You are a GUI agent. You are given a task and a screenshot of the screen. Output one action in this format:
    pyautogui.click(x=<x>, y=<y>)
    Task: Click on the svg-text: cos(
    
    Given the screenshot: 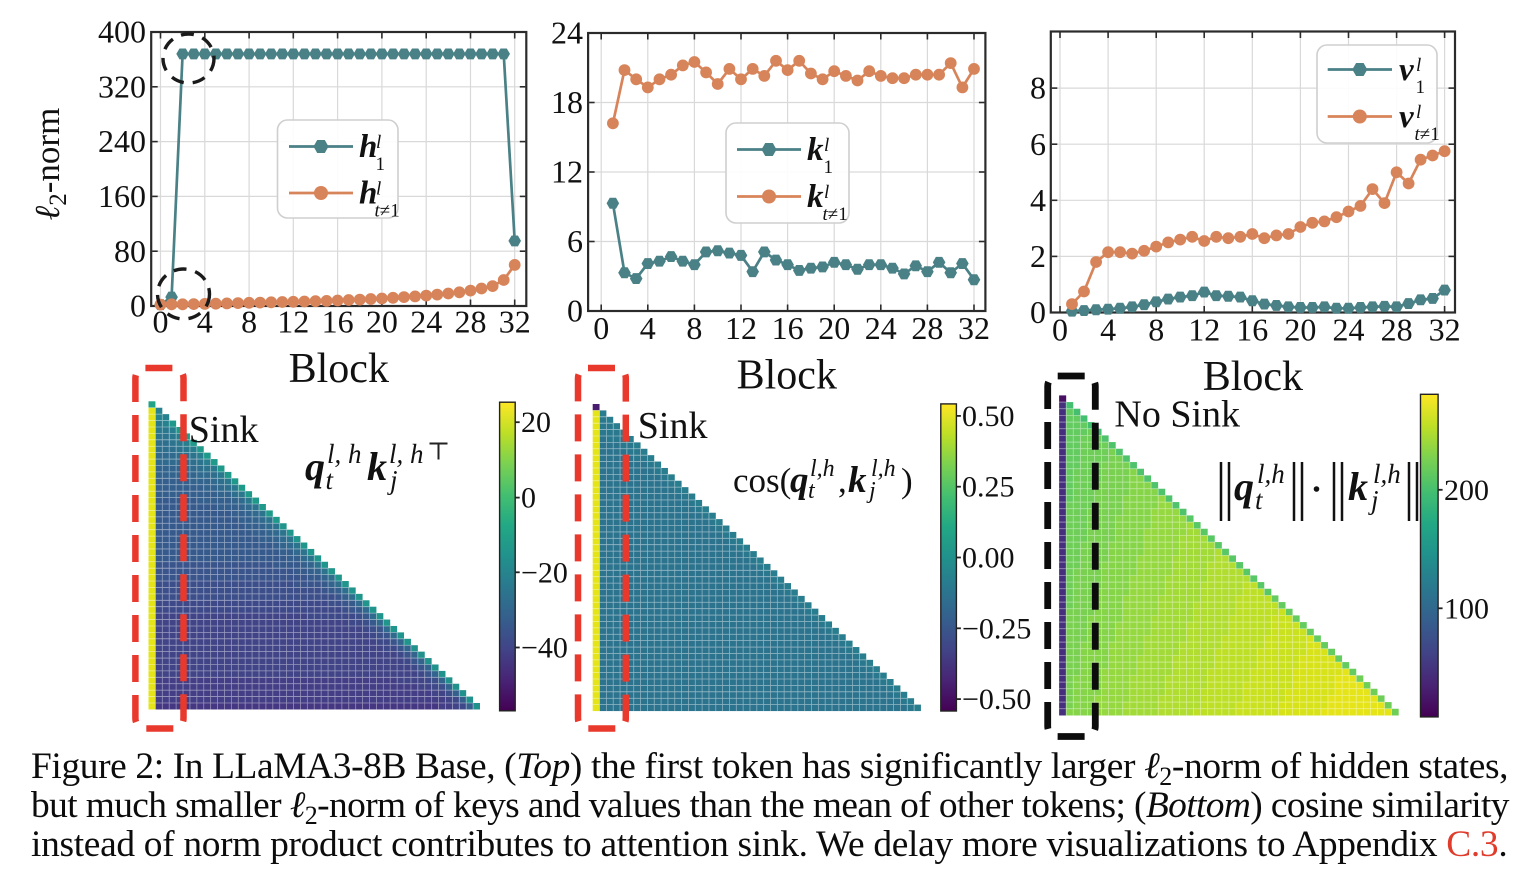 What is the action you would take?
    pyautogui.click(x=762, y=480)
    